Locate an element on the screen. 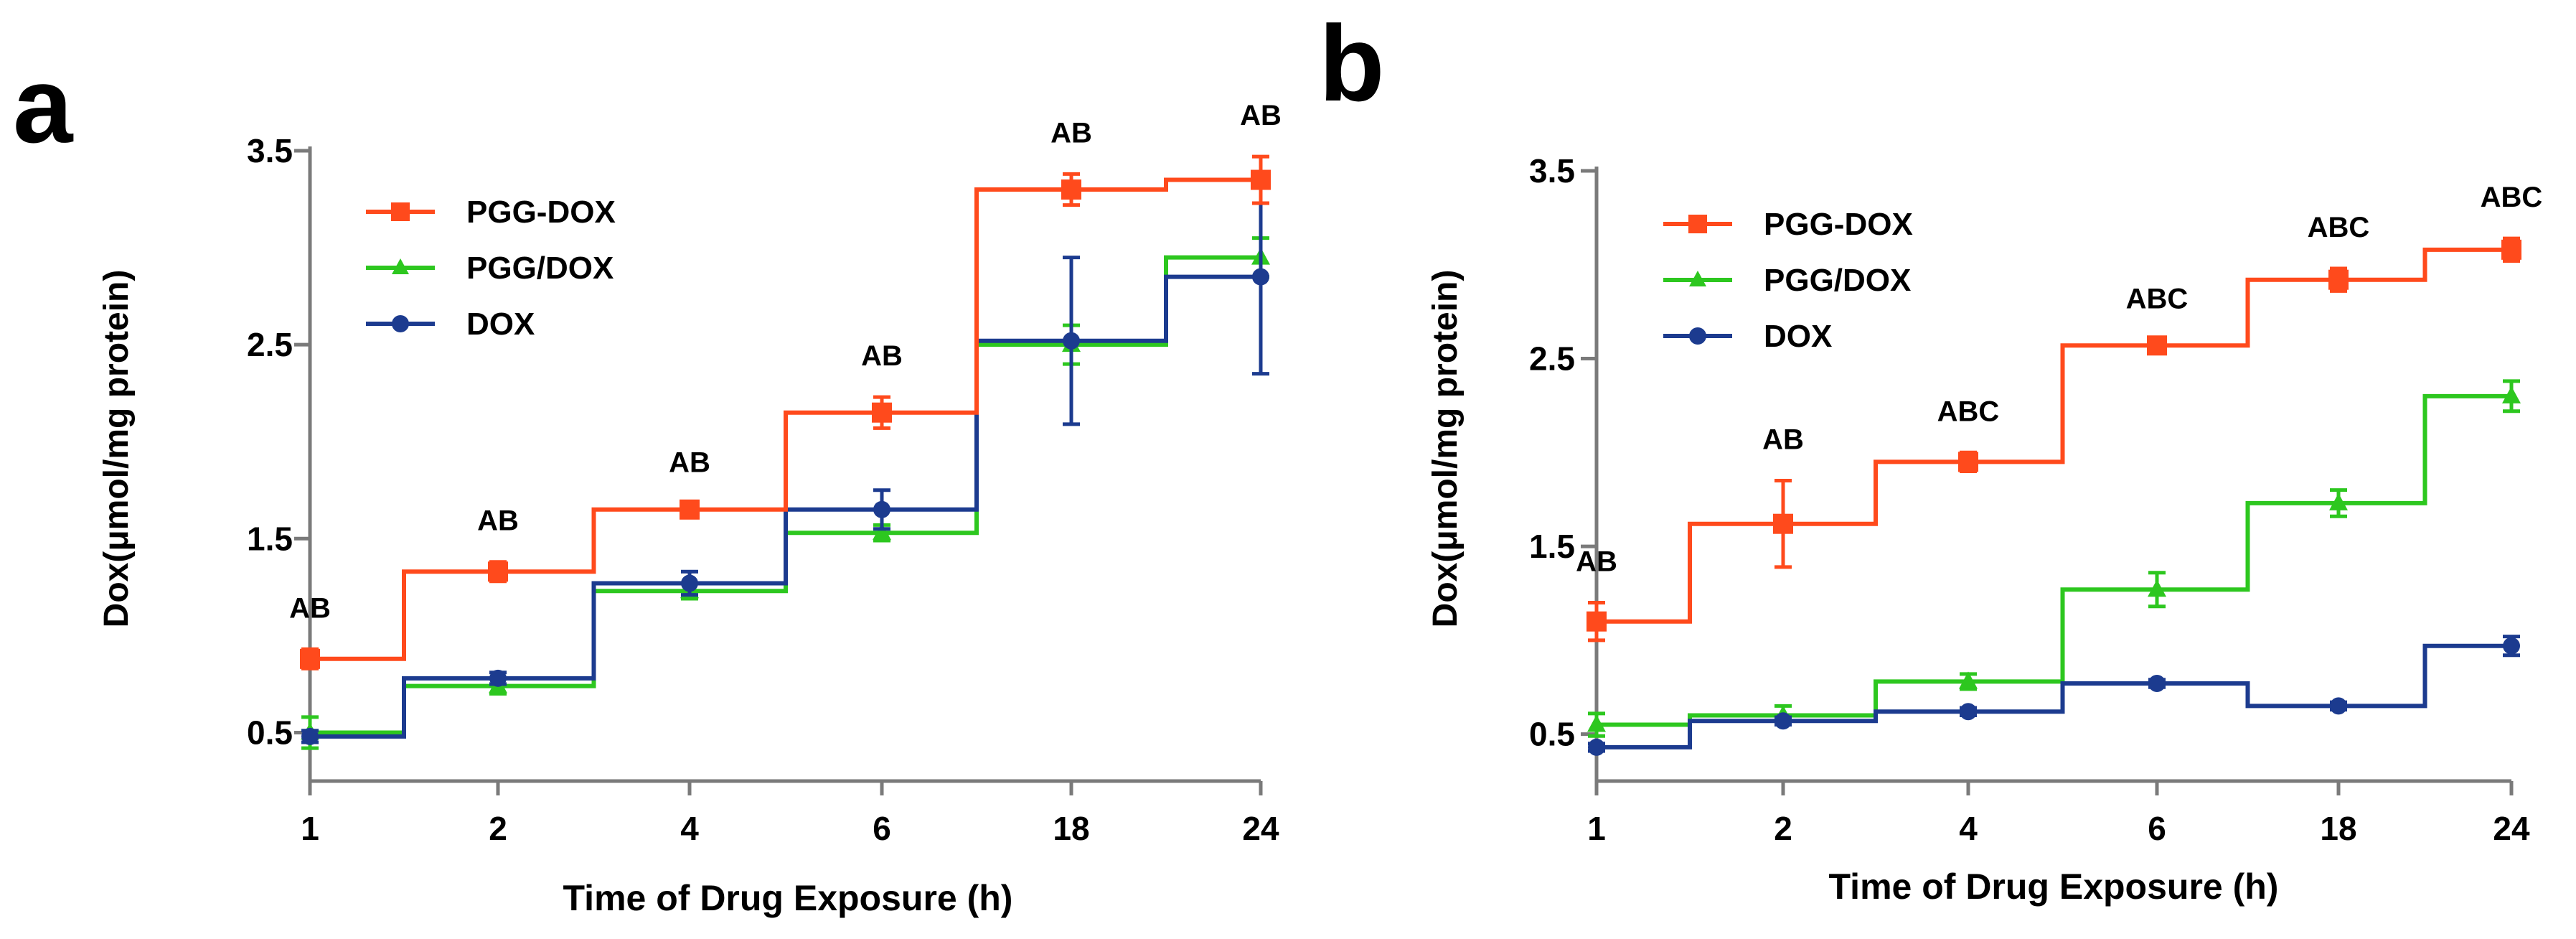 The image size is (2576, 939). panel-label: a is located at coordinates (43, 105).